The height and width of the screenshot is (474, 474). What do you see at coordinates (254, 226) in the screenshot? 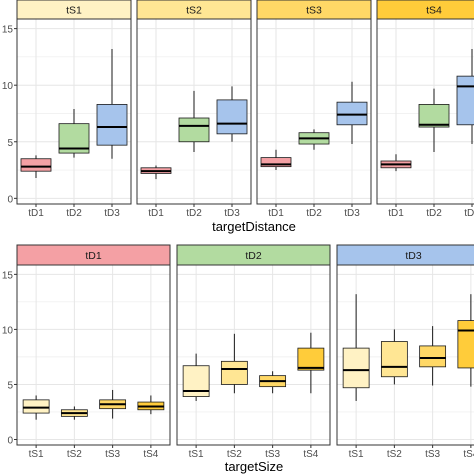
I see `top-x-axis-title: targetDistance` at bounding box center [254, 226].